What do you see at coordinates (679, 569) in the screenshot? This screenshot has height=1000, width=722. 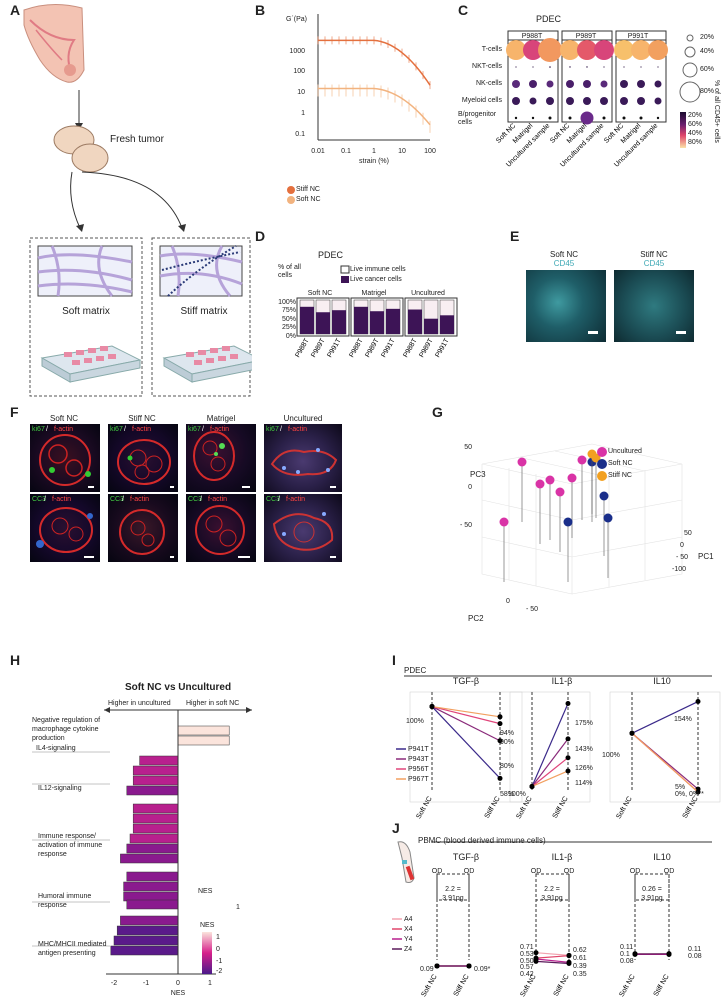 I see `g-tick: -100` at bounding box center [679, 569].